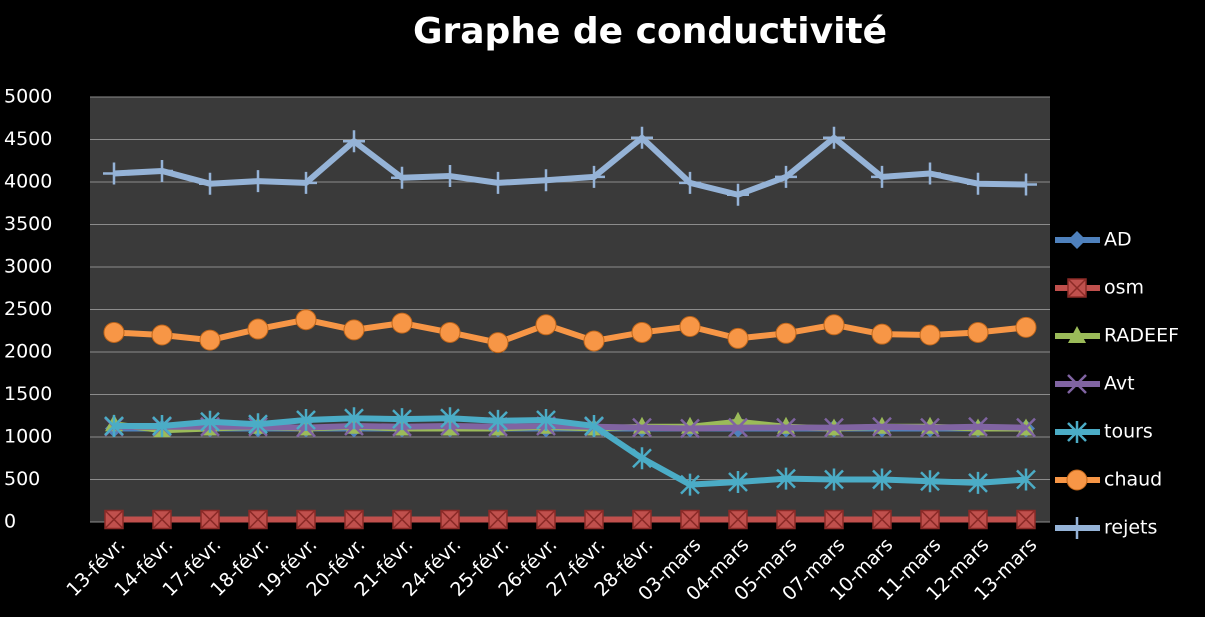 This screenshot has height=617, width=1205. Describe the element at coordinates (28, 182) in the screenshot. I see `y-tick-label: 4000` at that location.